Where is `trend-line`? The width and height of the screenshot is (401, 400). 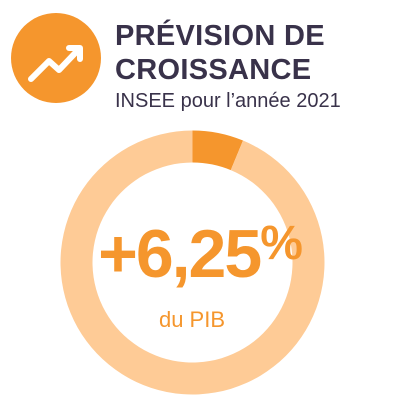 trend-line is located at coordinates (55, 64).